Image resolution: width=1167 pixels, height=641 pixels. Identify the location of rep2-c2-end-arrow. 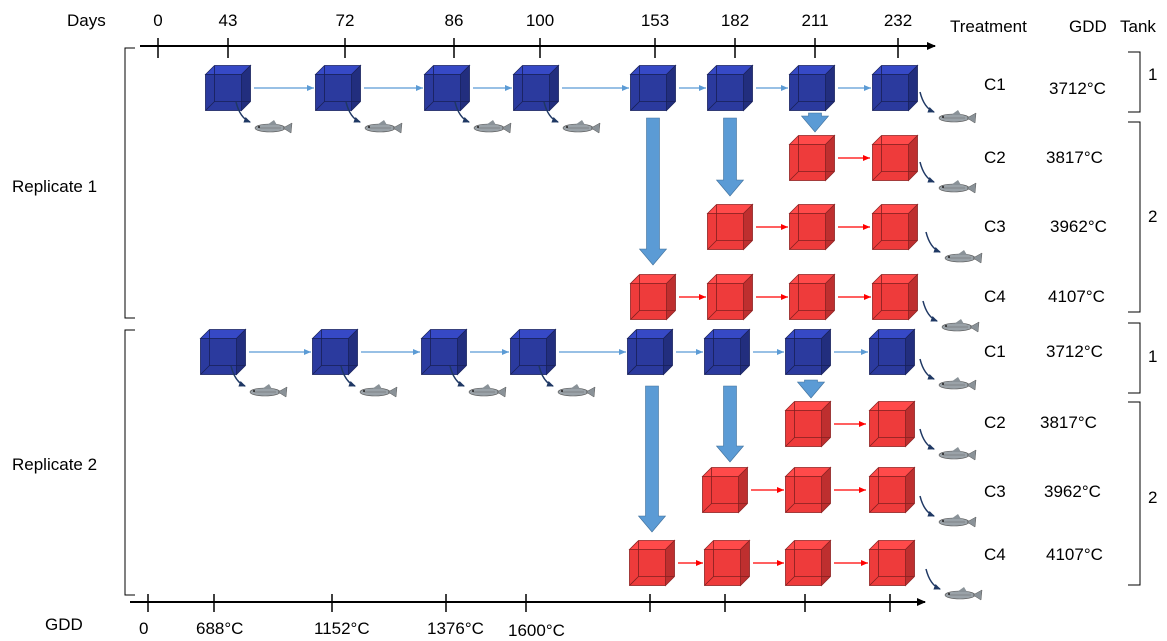
(927, 439).